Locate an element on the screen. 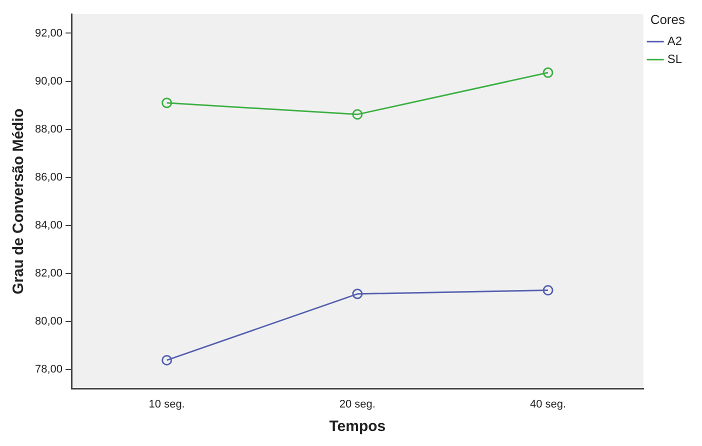  y-tick-label: 78,00 is located at coordinates (48, 370).